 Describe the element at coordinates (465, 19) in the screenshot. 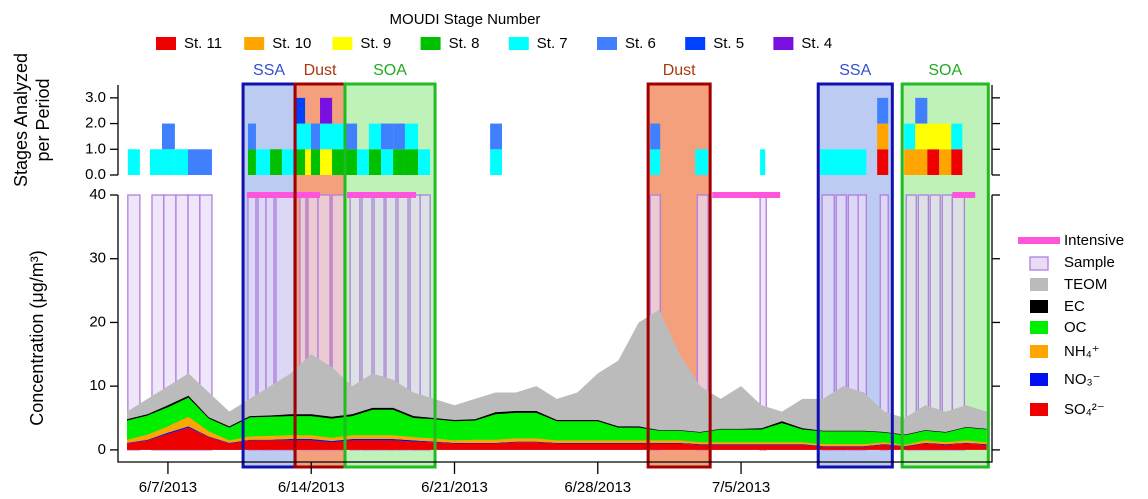

I see `legend-title: MOUDI Stage Number` at that location.